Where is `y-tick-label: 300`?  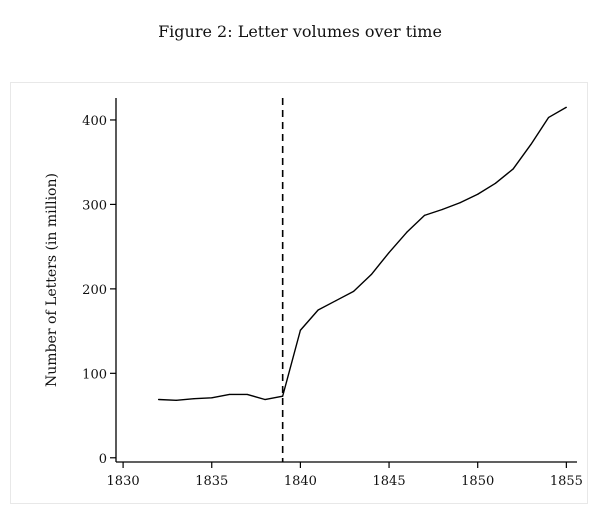 y-tick-label: 300 is located at coordinates (94, 205).